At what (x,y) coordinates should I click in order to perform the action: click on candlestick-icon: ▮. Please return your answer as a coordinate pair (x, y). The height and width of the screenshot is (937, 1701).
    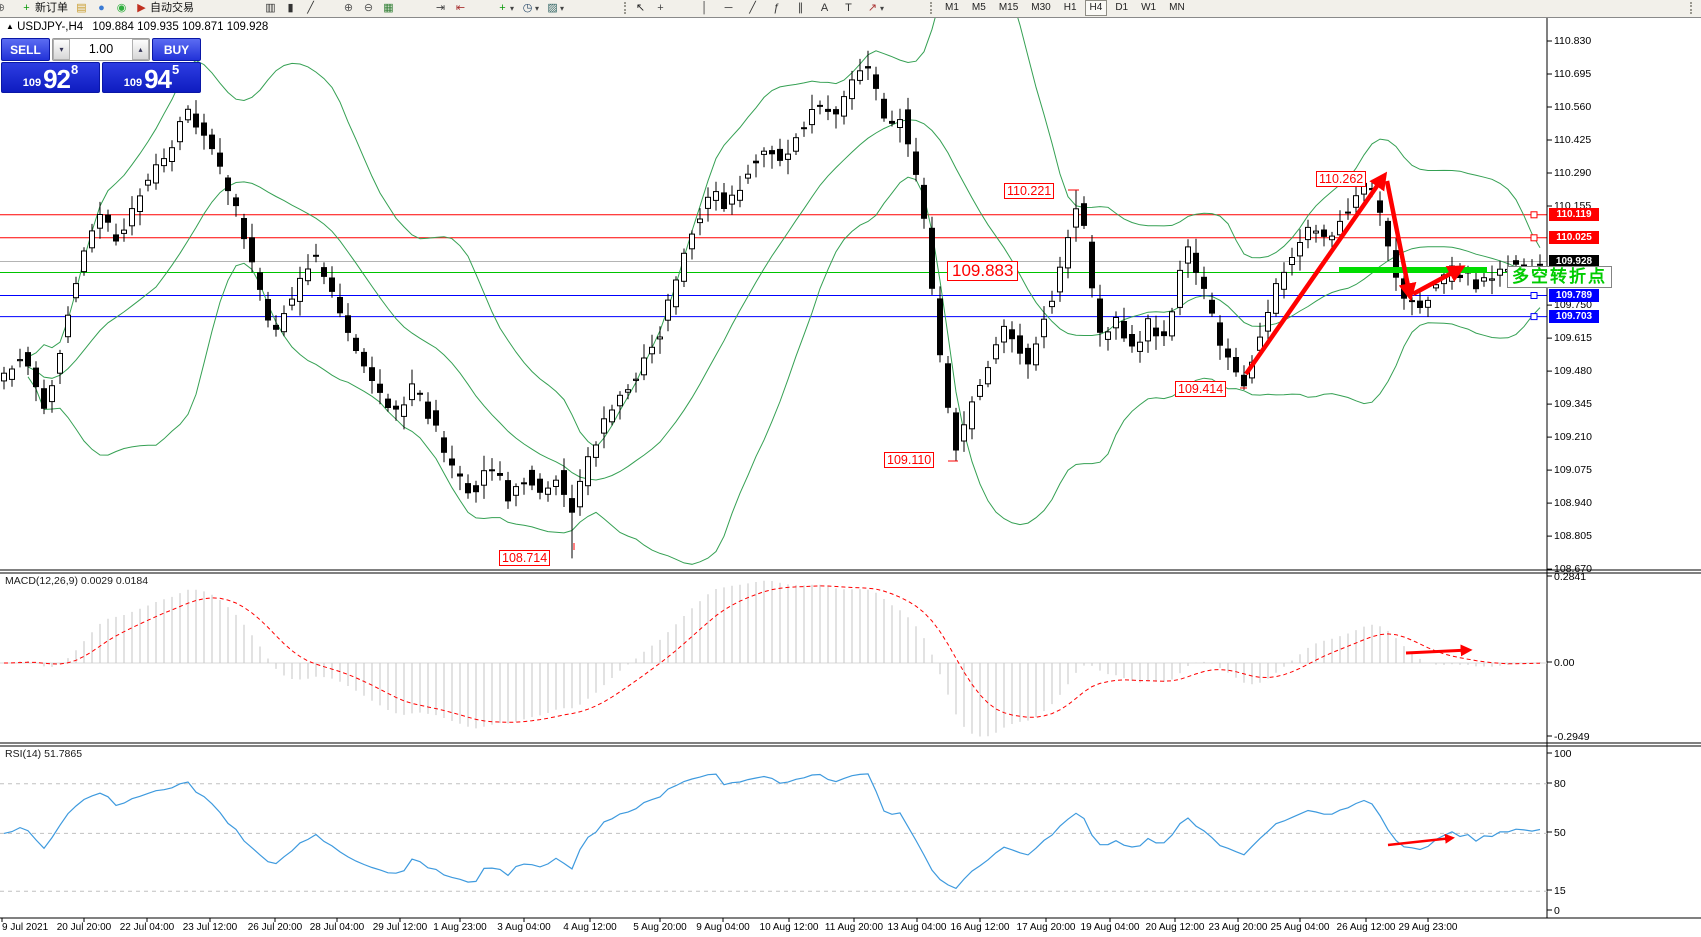
    Looking at the image, I should click on (290, 8).